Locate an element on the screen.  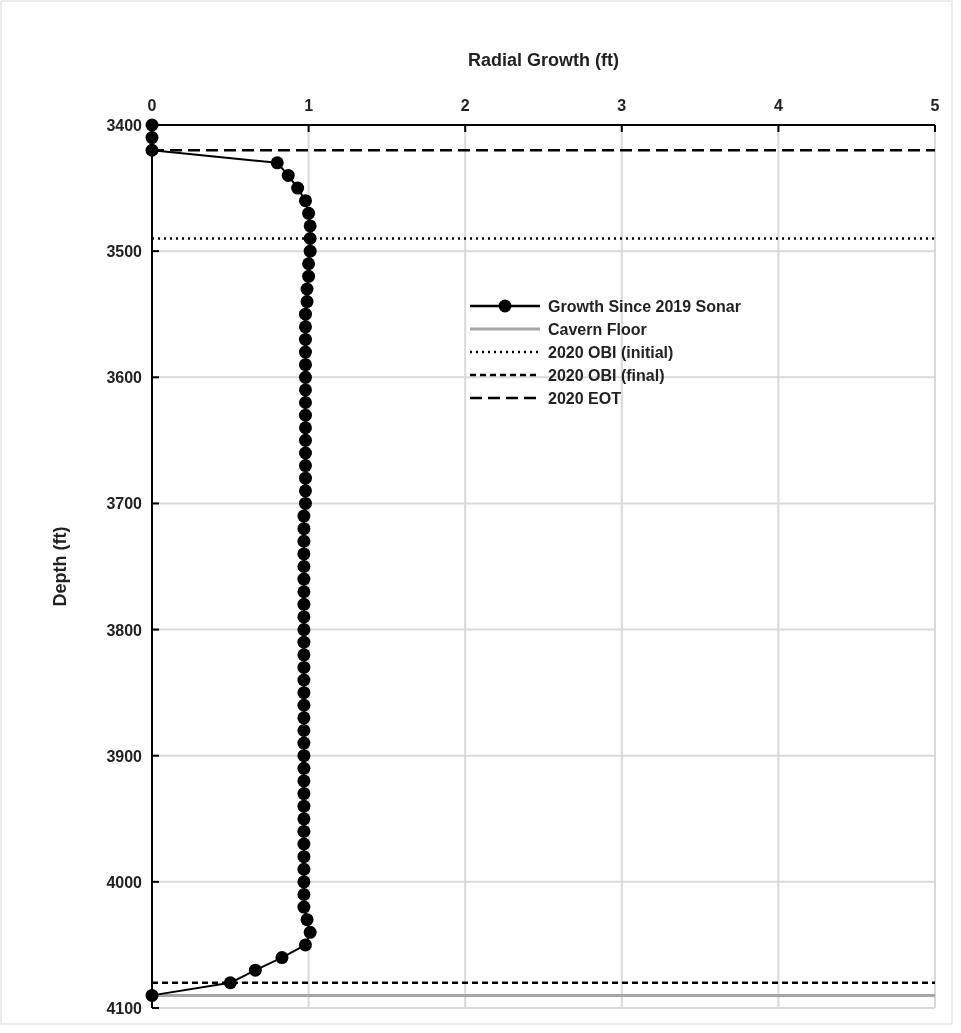
legend-label: Cavern Floor is located at coordinates (597, 329).